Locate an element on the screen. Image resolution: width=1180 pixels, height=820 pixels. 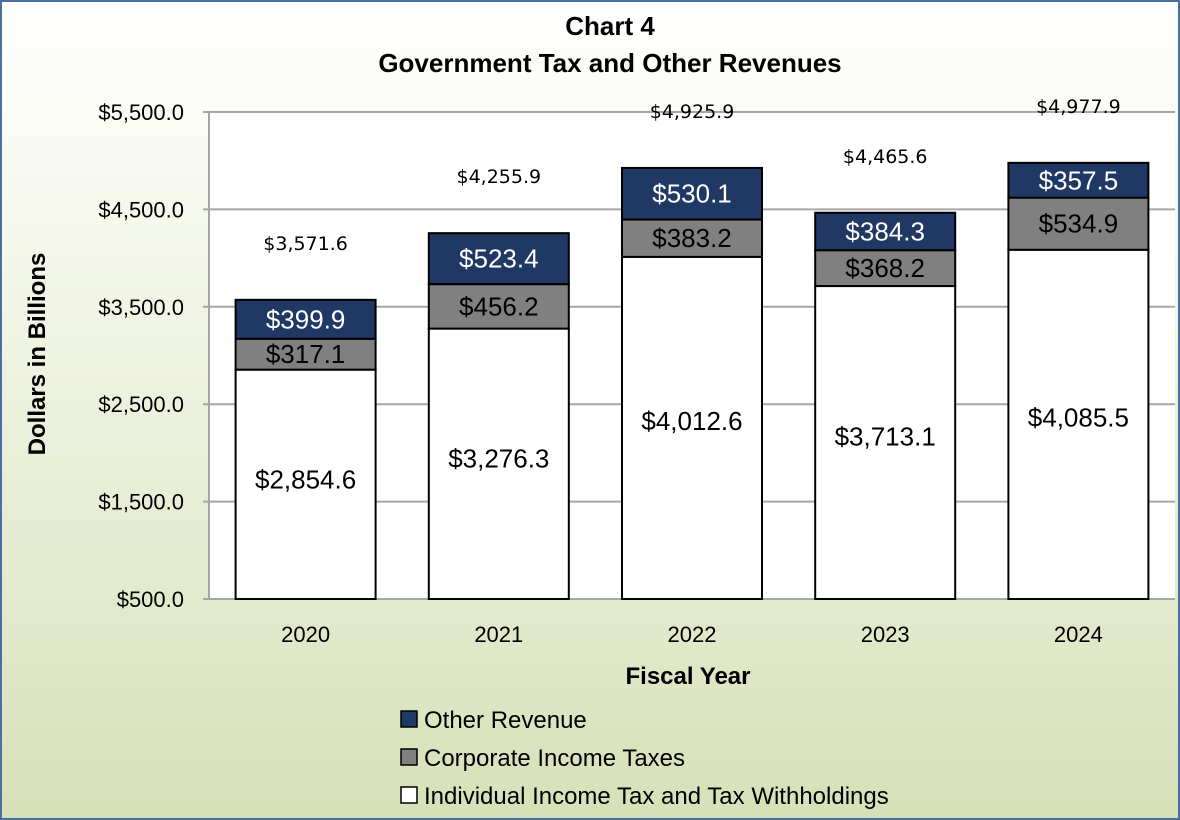
segment-label-individual: $3,713.1 is located at coordinates (885, 436).